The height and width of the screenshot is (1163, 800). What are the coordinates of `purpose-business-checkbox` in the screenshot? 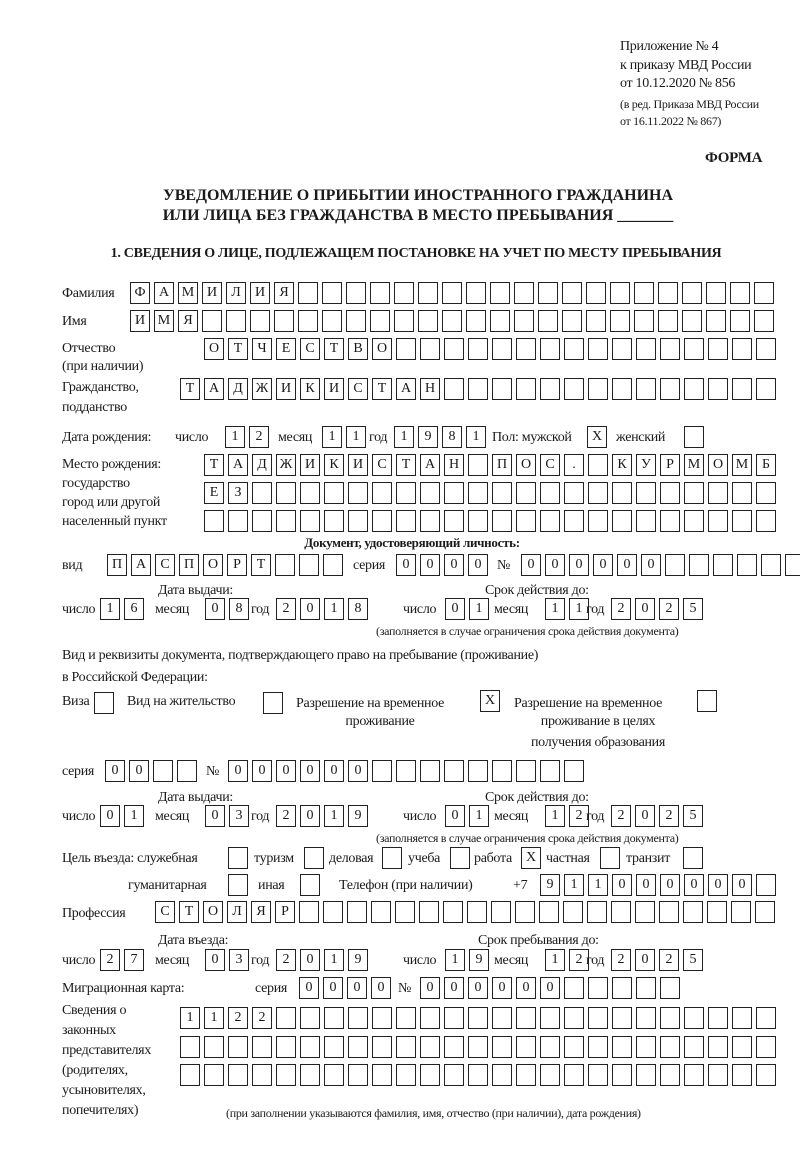 It's located at (392, 858).